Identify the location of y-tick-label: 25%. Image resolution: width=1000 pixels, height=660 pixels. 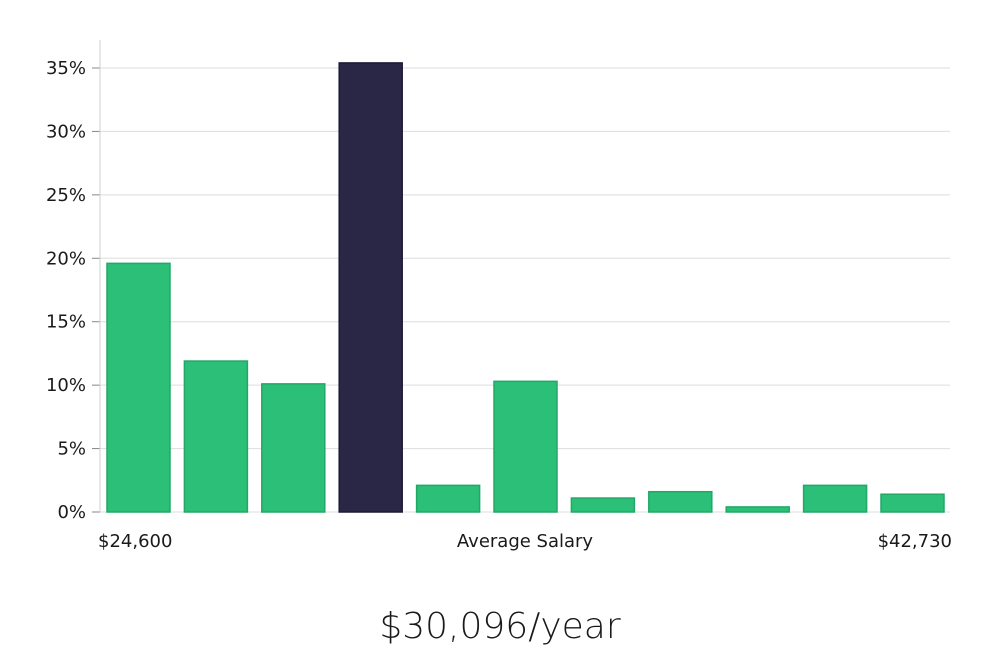
(66, 195).